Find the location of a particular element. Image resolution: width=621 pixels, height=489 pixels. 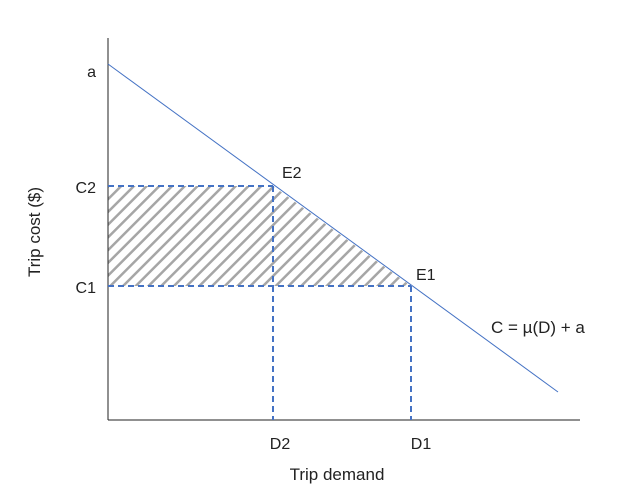

y-axis-title: Trip cost ($) is located at coordinates (34, 232).